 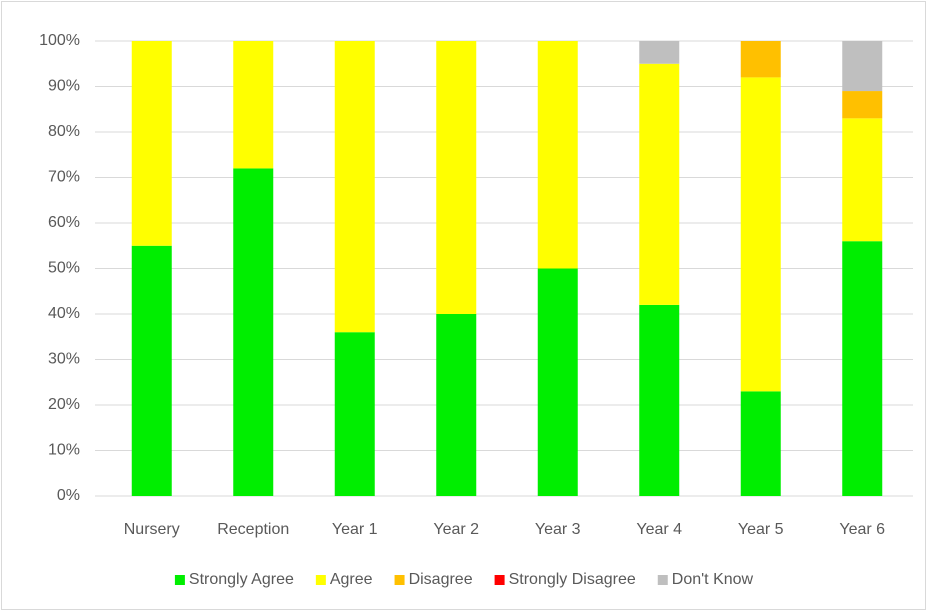 What do you see at coordinates (441, 579) in the screenshot?
I see `legend-label: Disagree` at bounding box center [441, 579].